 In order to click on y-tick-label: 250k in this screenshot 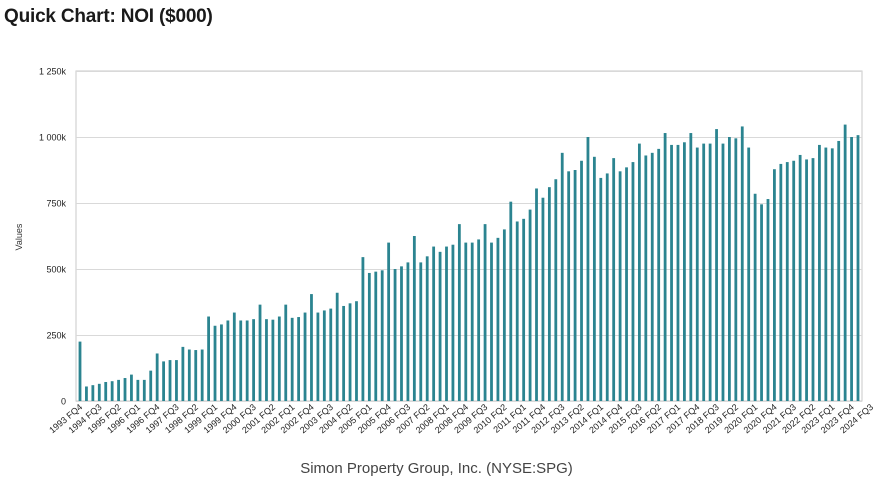, I will do `click(56, 336)`.